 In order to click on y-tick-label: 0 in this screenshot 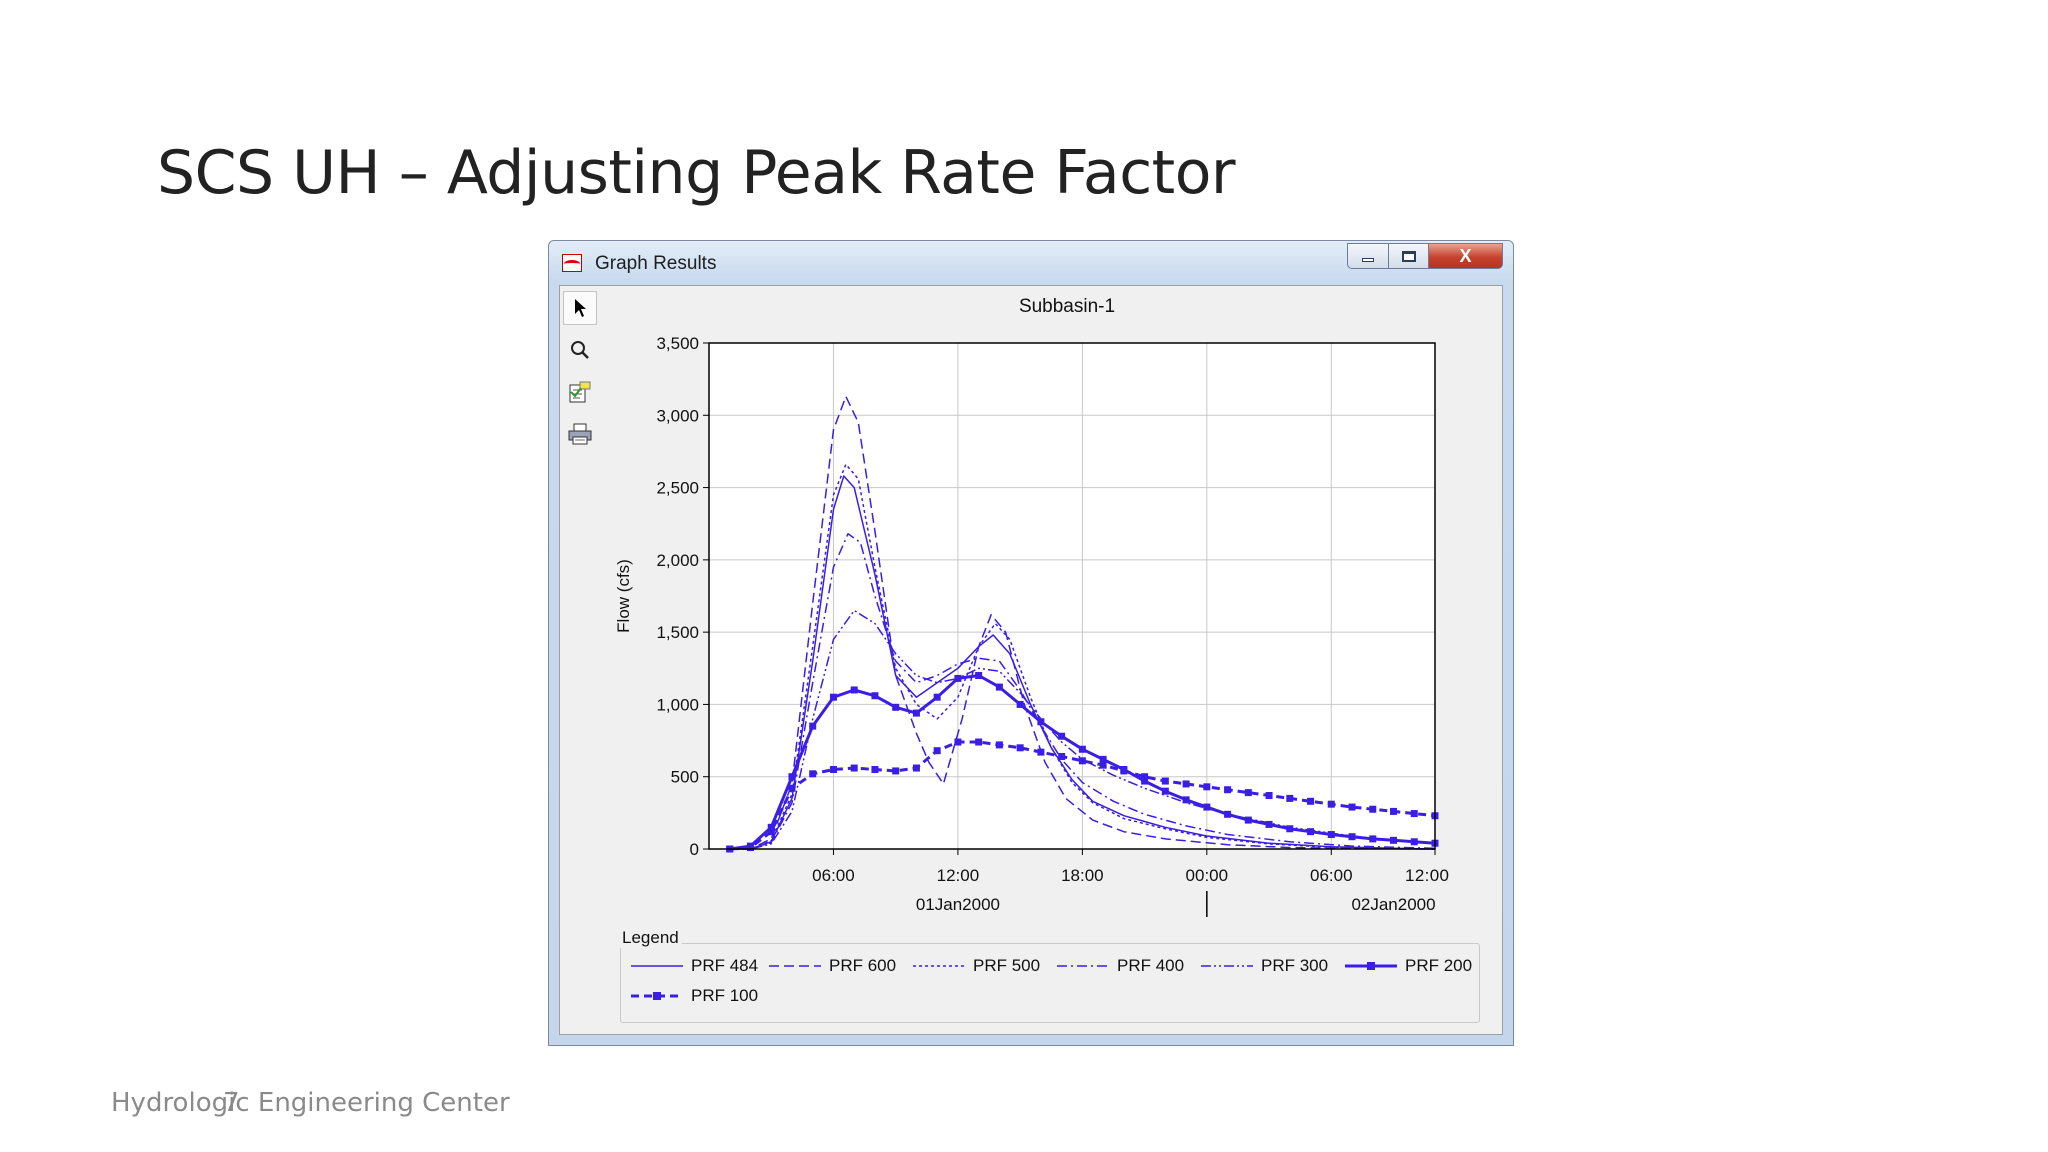, I will do `click(694, 849)`.